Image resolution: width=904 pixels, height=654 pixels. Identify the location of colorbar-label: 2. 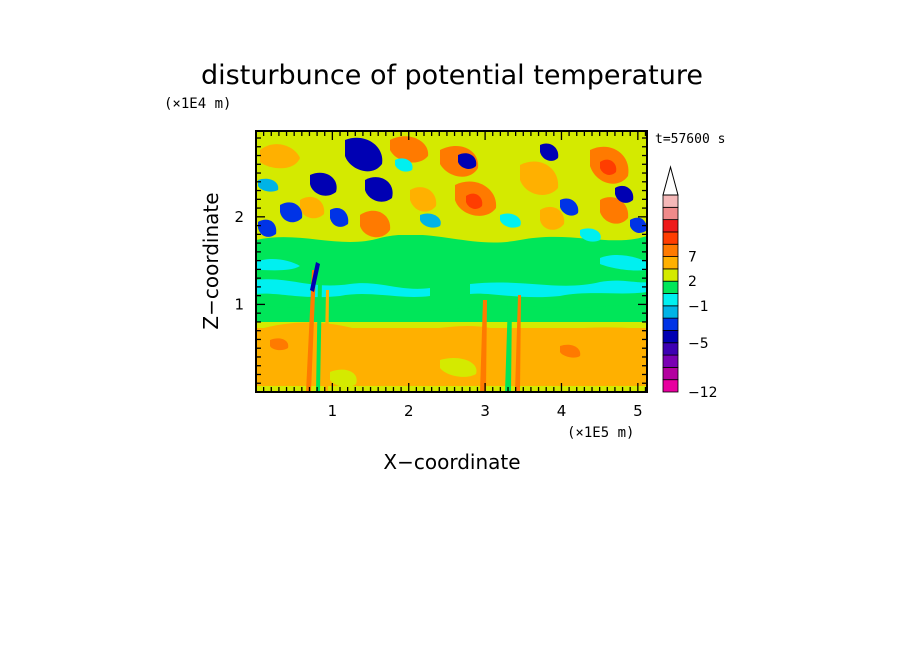
(692, 282).